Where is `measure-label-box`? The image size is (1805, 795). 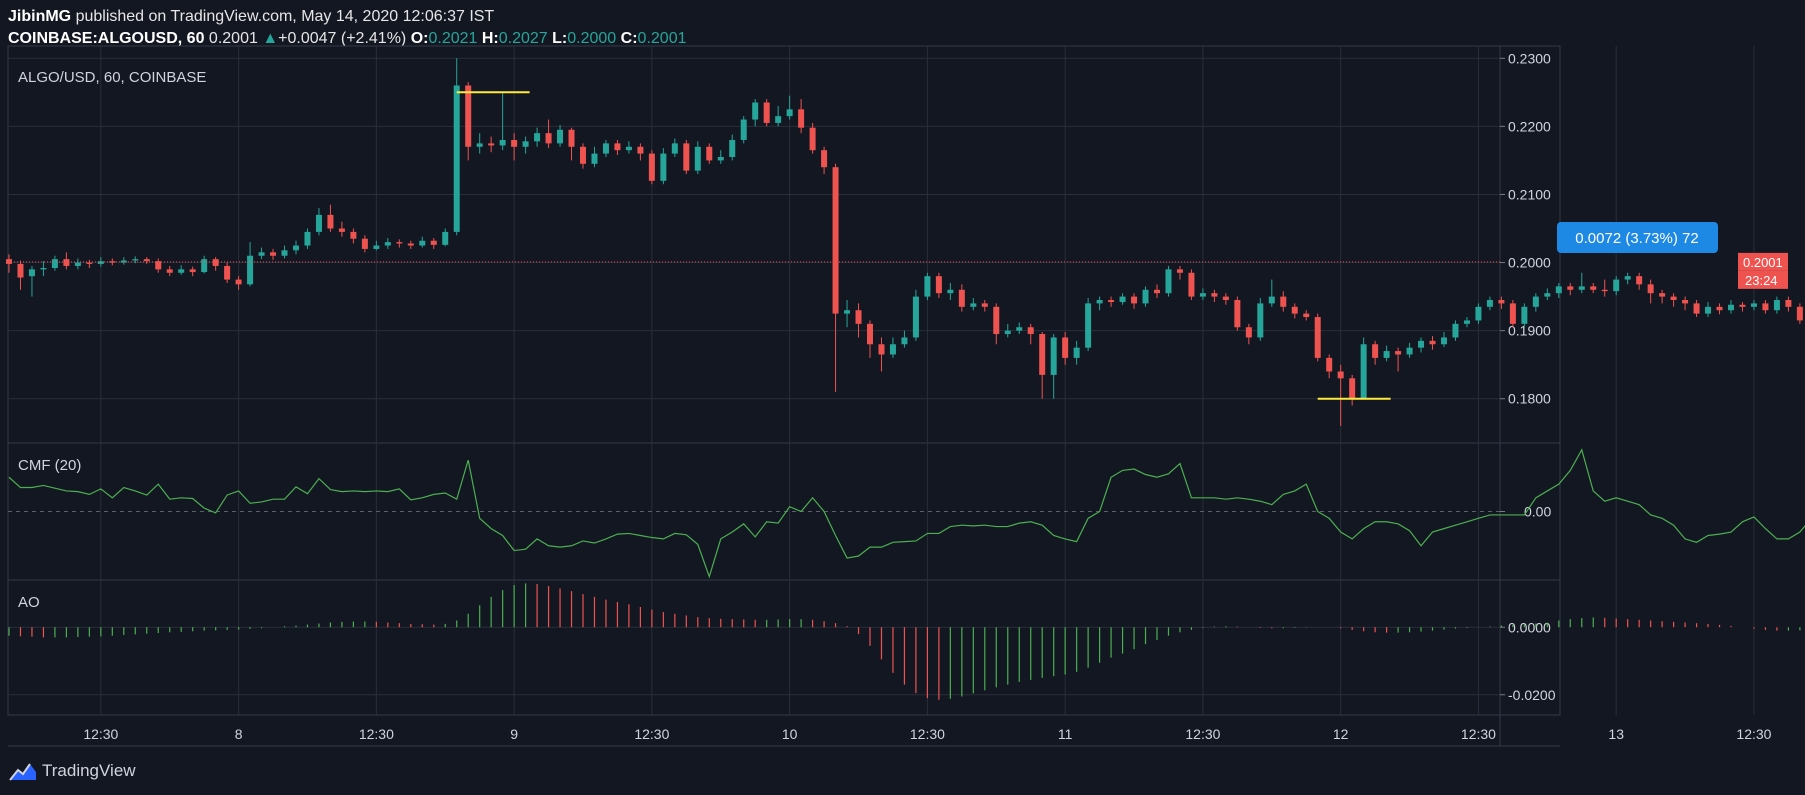 measure-label-box is located at coordinates (1637, 237).